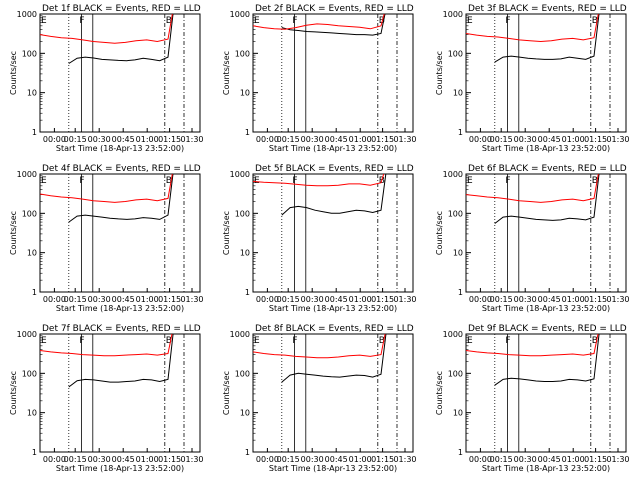 This screenshot has height=480, width=640. Describe the element at coordinates (334, 169) in the screenshot. I see `panel-title: Det 5f BLACK = Events, RED = LLD` at that location.